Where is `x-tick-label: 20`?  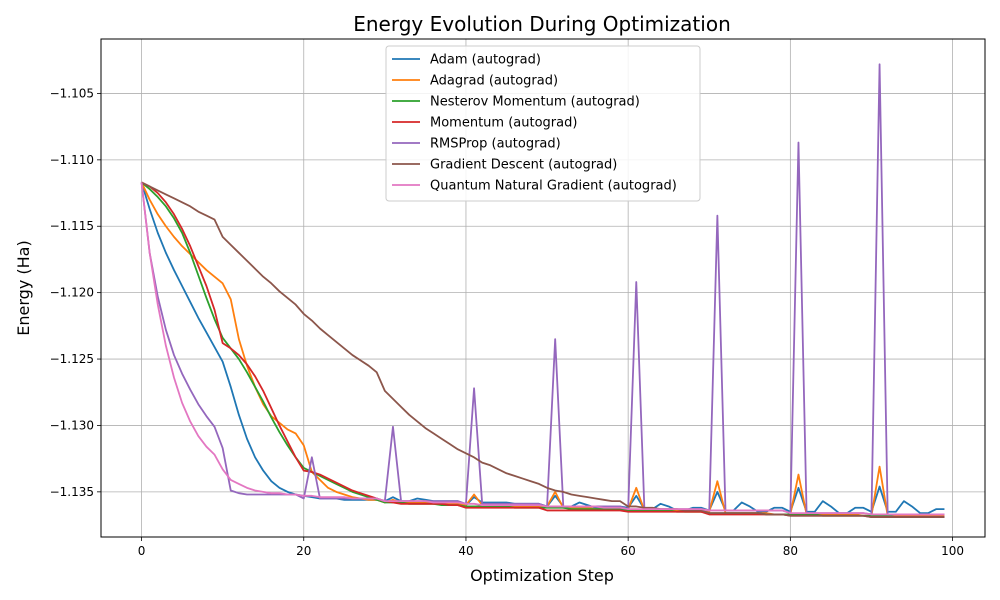
x-tick-label: 20 is located at coordinates (303, 551).